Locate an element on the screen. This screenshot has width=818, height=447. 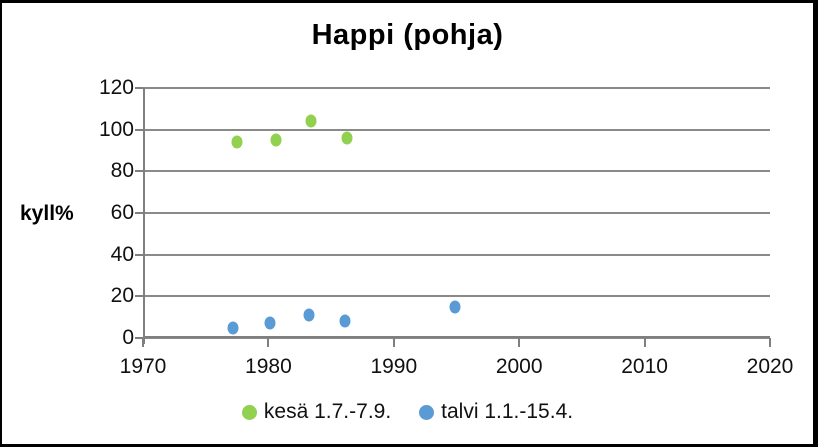
x-tick-label: 1980 is located at coordinates (268, 366).